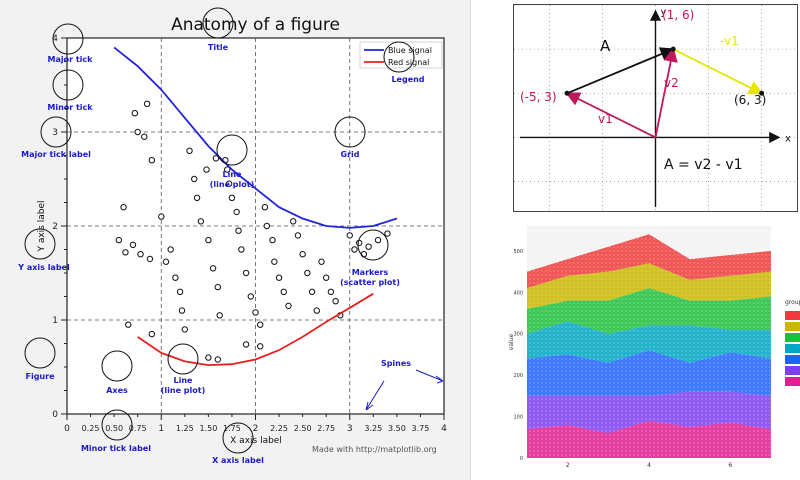 This screenshot has width=800, height=480. I want to click on annotation-label: Legend, so click(407, 79).